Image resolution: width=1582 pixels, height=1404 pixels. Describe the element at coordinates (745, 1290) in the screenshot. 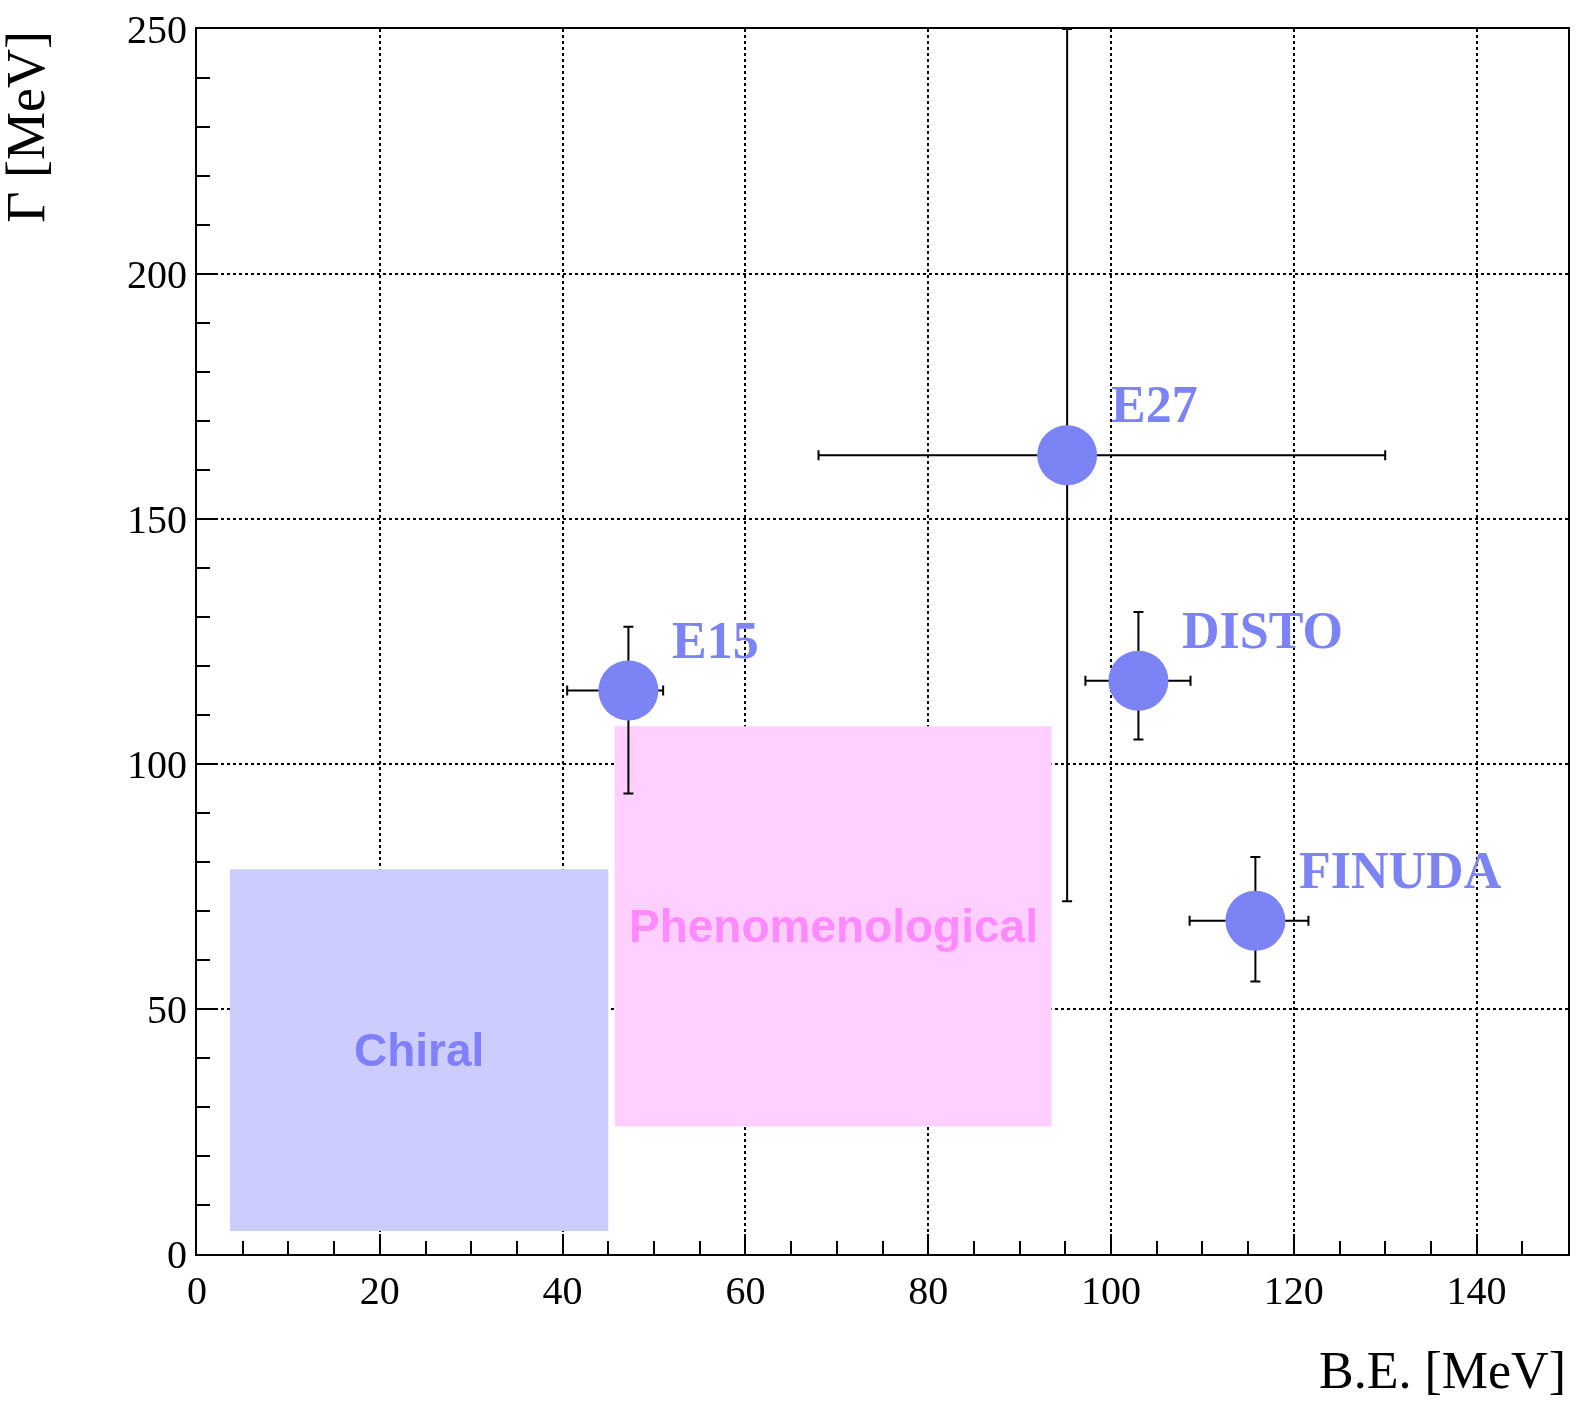

I see `x-tick-label: 60` at that location.